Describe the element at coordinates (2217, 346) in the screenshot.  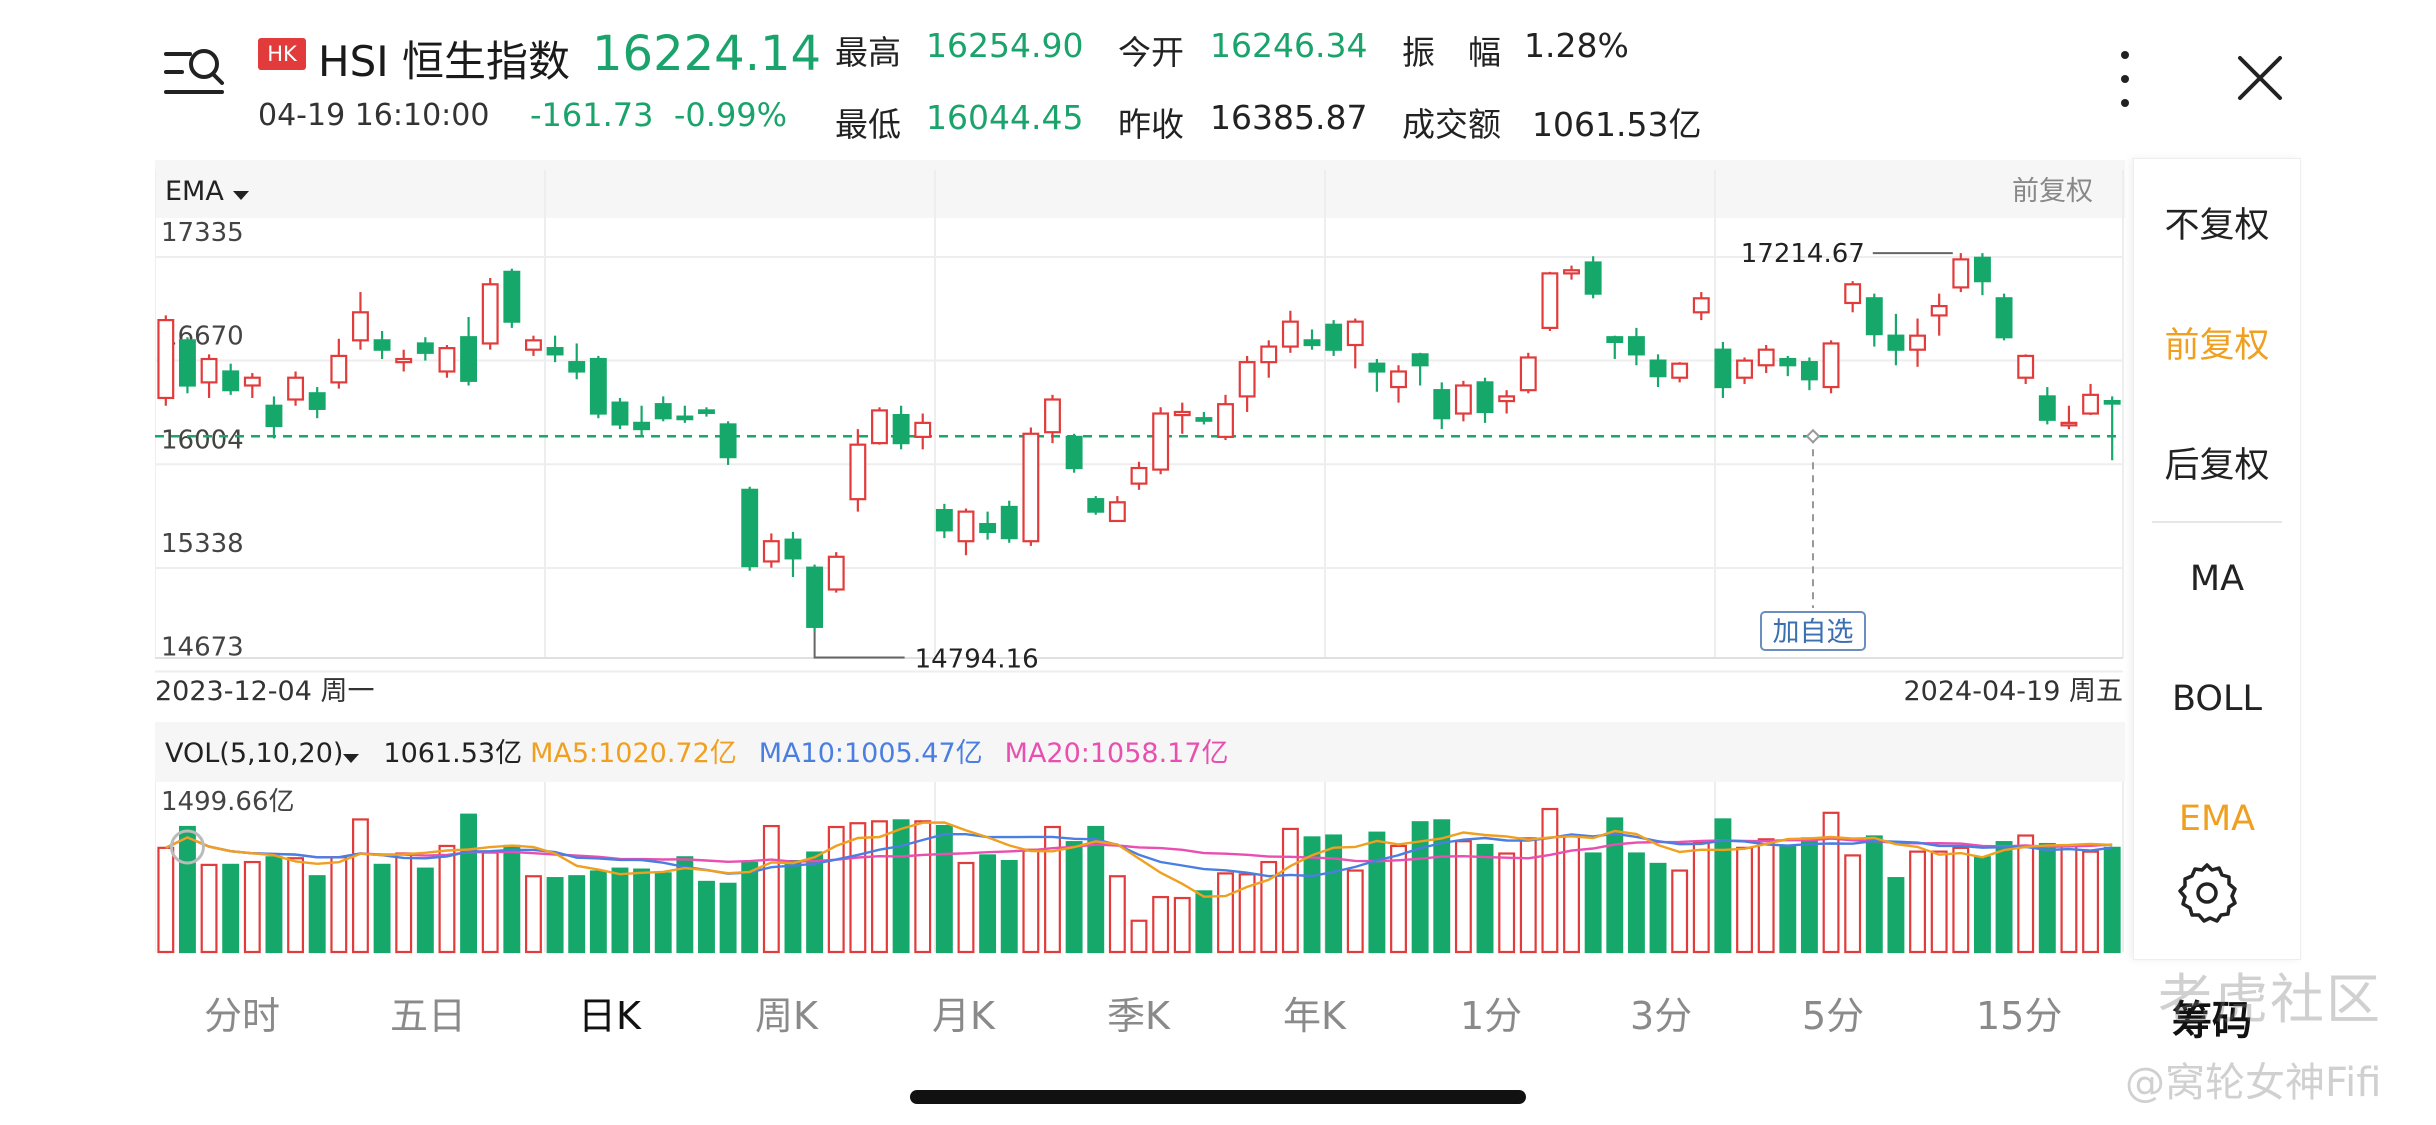
I see `panel-item-forward-adjust: 前复权` at that location.